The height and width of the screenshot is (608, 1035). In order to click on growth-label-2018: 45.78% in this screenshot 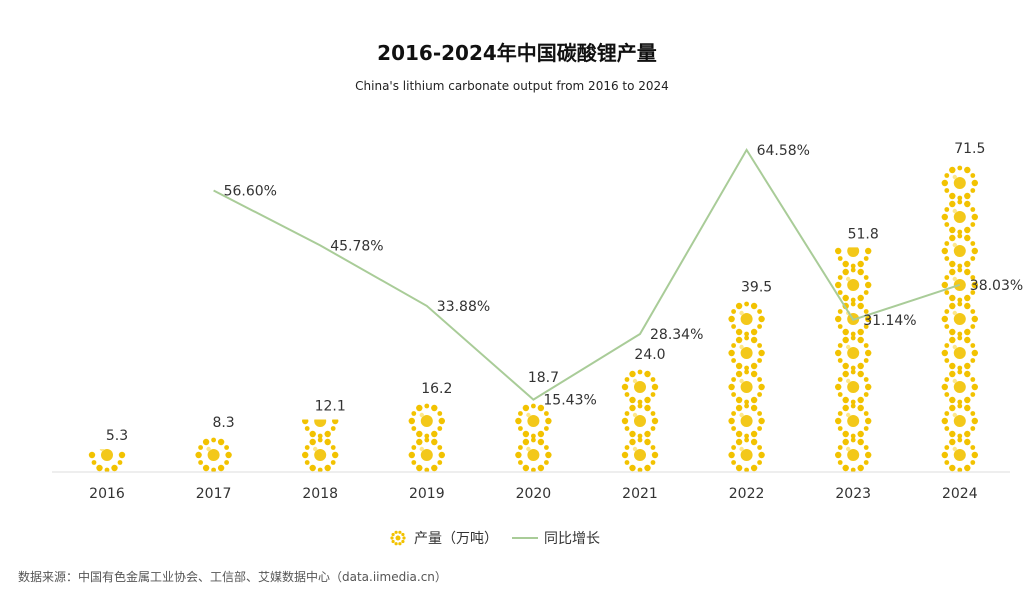, I will do `click(356, 246)`.